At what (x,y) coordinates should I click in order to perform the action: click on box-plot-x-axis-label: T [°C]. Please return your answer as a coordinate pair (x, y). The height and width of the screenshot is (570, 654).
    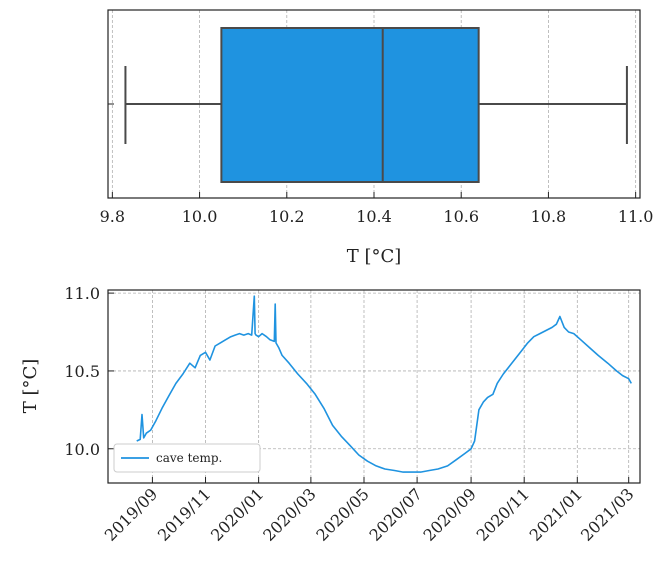
    Looking at the image, I should click on (374, 256).